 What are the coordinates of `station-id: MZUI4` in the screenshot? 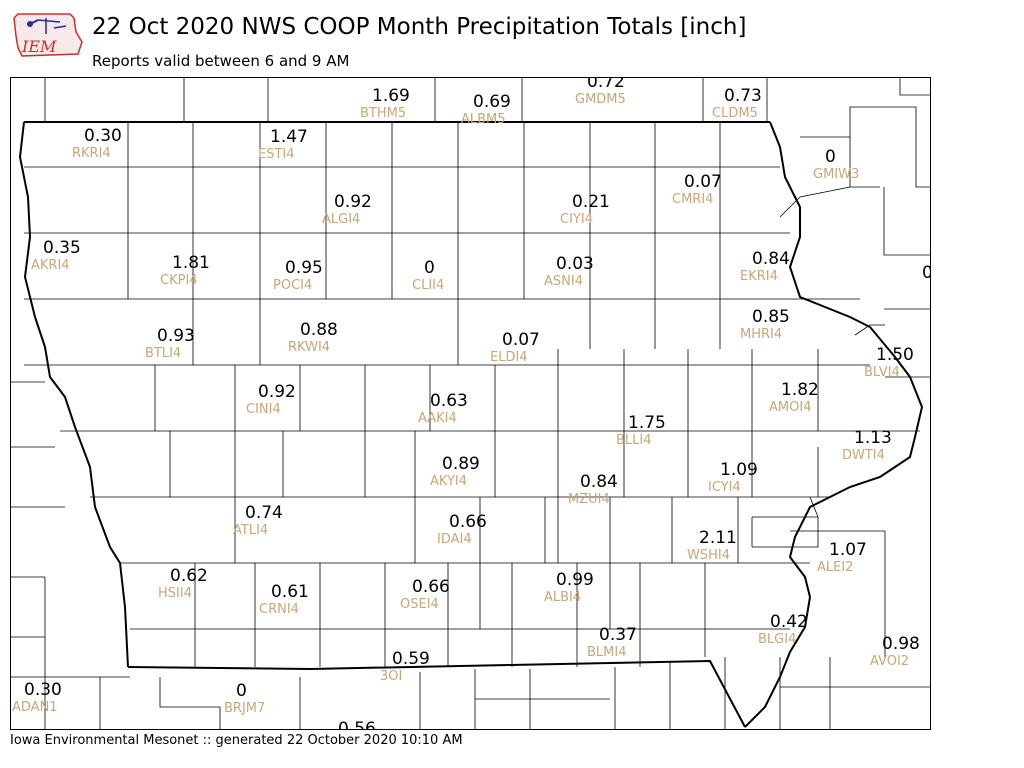 It's located at (589, 499).